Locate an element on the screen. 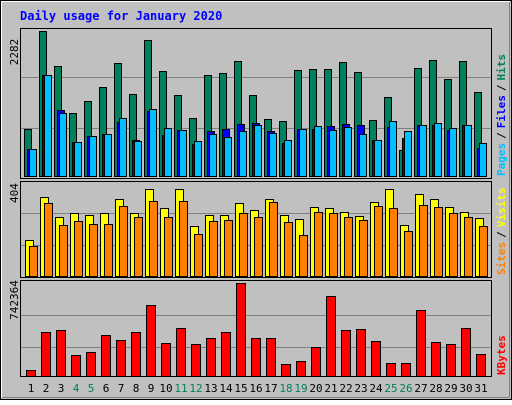  day-label: 30 is located at coordinates (465, 388).